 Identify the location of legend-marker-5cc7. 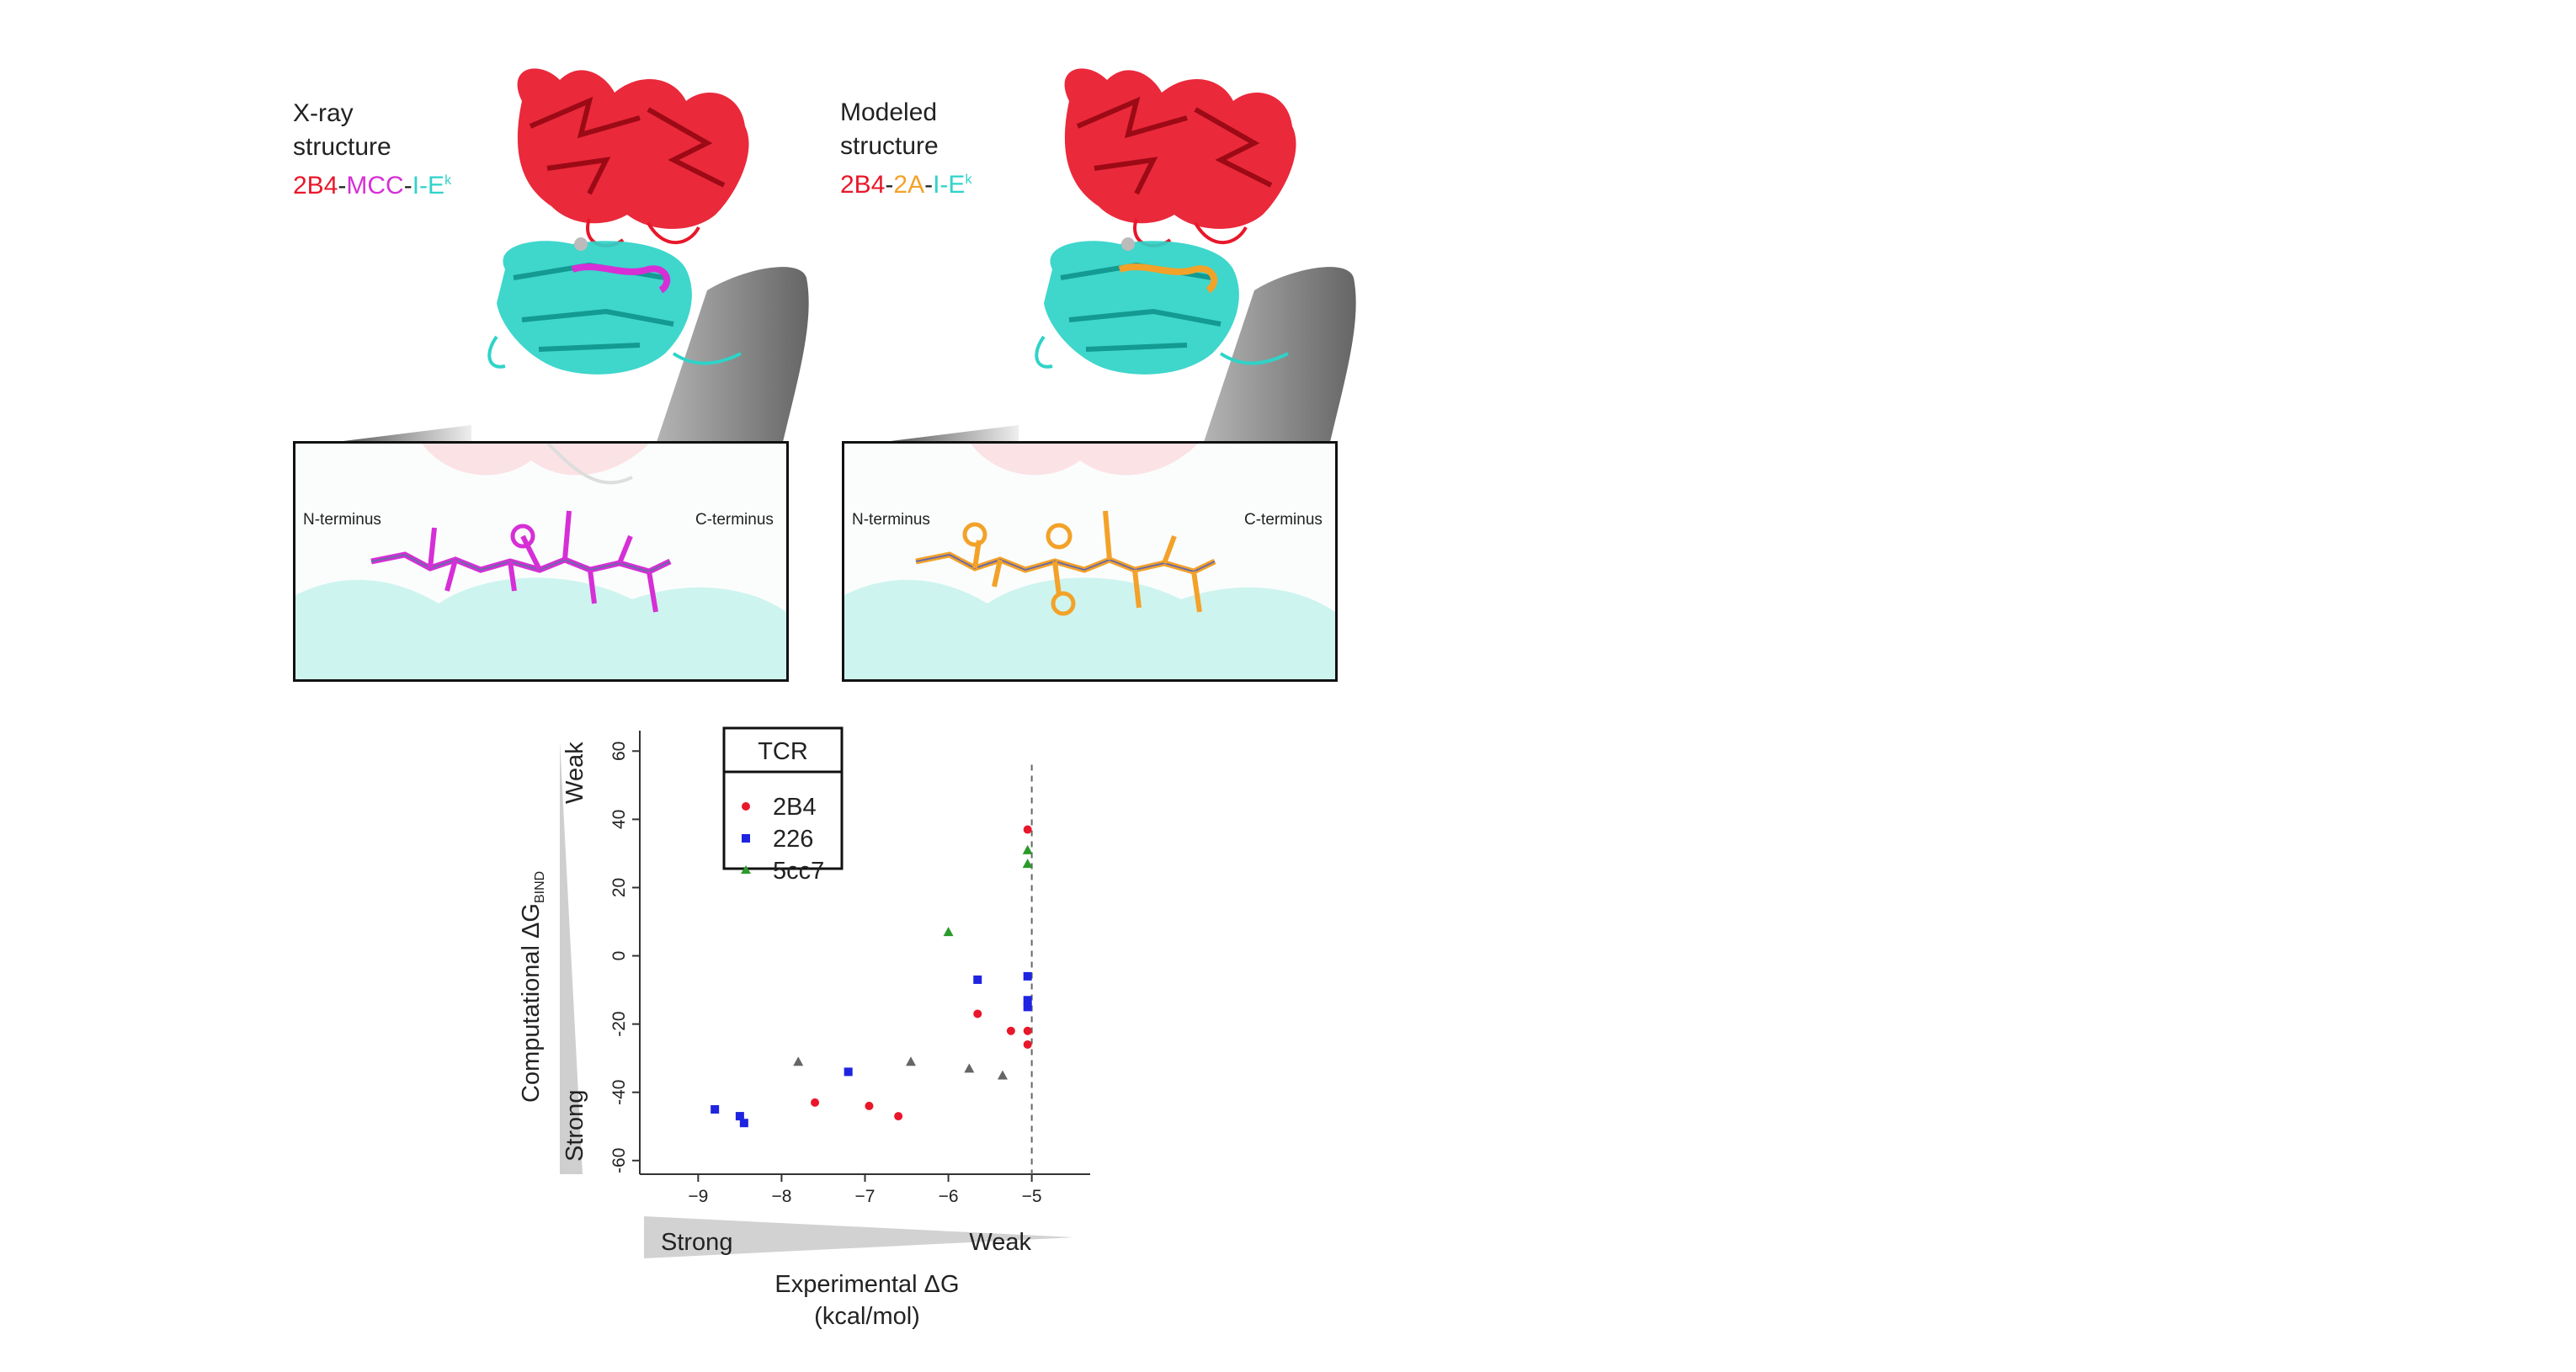
(746, 869).